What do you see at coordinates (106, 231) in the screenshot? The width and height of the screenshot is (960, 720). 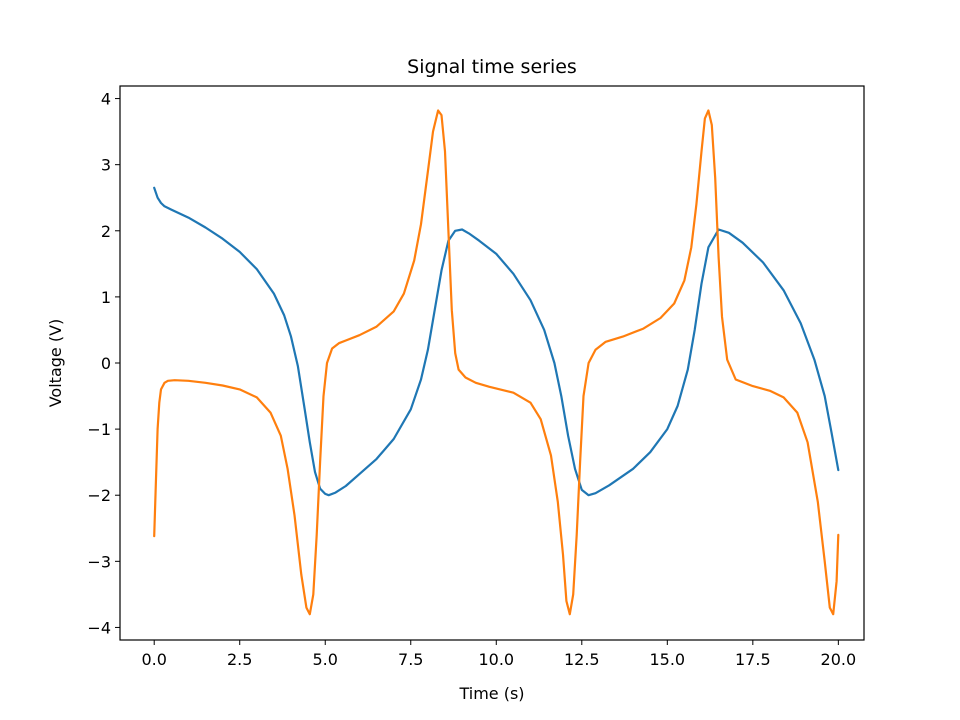 I see `y-tick-label: 2` at bounding box center [106, 231].